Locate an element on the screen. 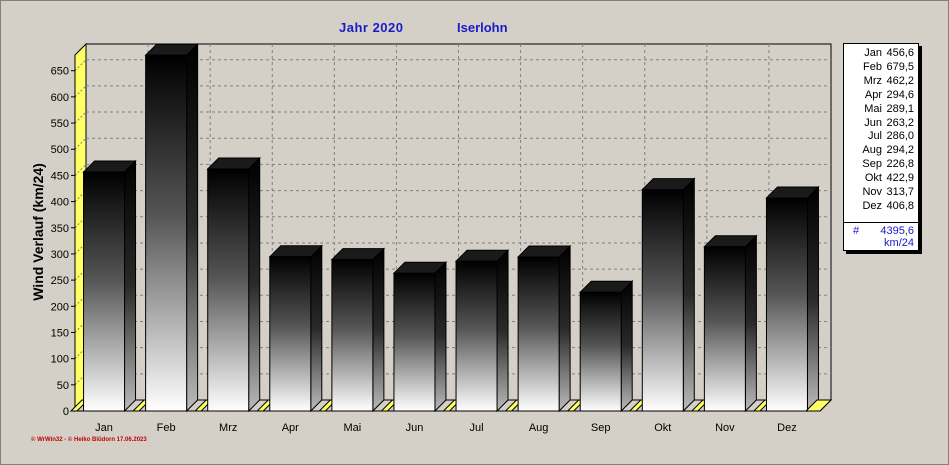 This screenshot has width=949, height=465. x-tick-label: Jan is located at coordinates (104, 428).